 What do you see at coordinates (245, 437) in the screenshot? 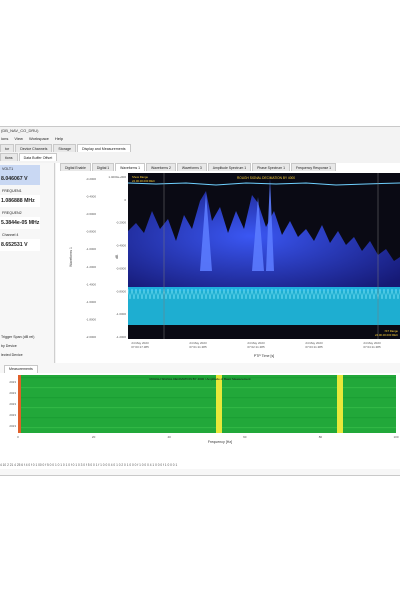
I see `spectrogram-x-tick: 60` at bounding box center [245, 437].